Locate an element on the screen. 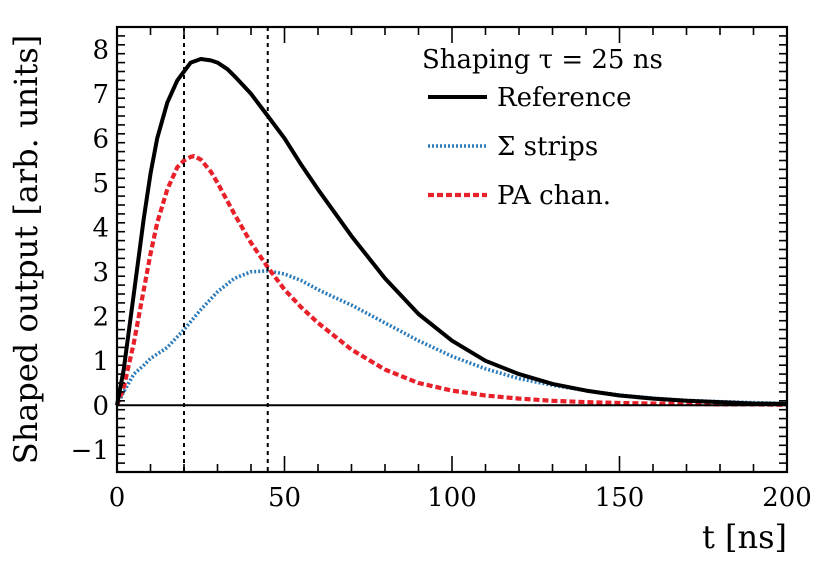 The image size is (830, 565). x-tick-label: 200 is located at coordinates (787, 498).